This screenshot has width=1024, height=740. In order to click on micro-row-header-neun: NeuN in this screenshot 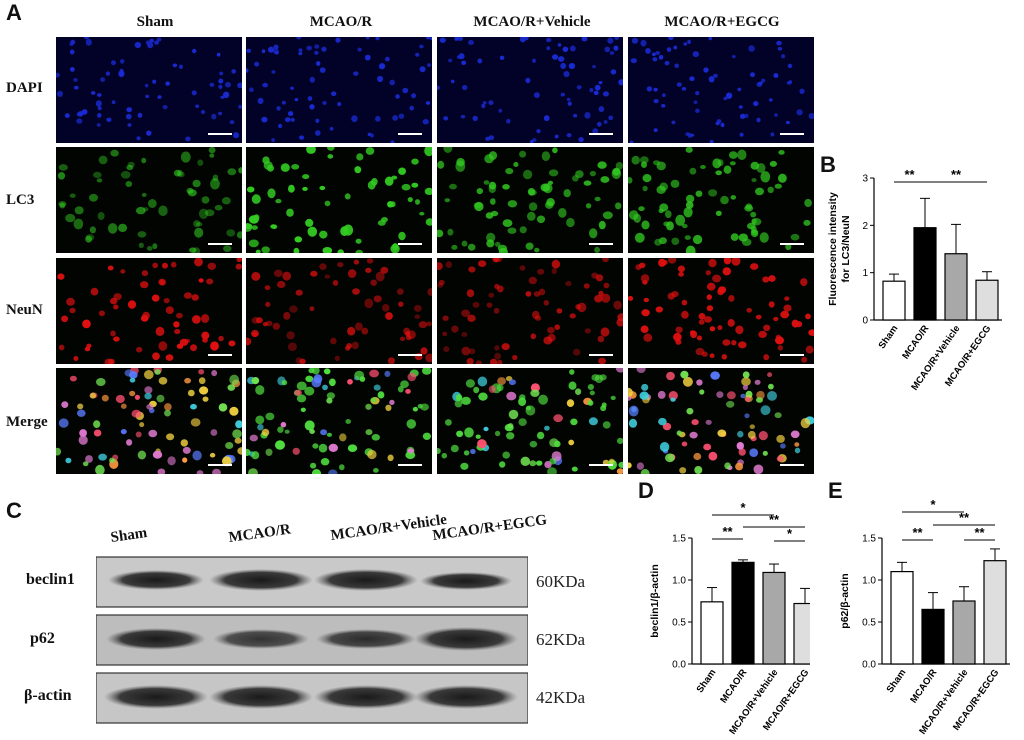, I will do `click(24, 310)`.